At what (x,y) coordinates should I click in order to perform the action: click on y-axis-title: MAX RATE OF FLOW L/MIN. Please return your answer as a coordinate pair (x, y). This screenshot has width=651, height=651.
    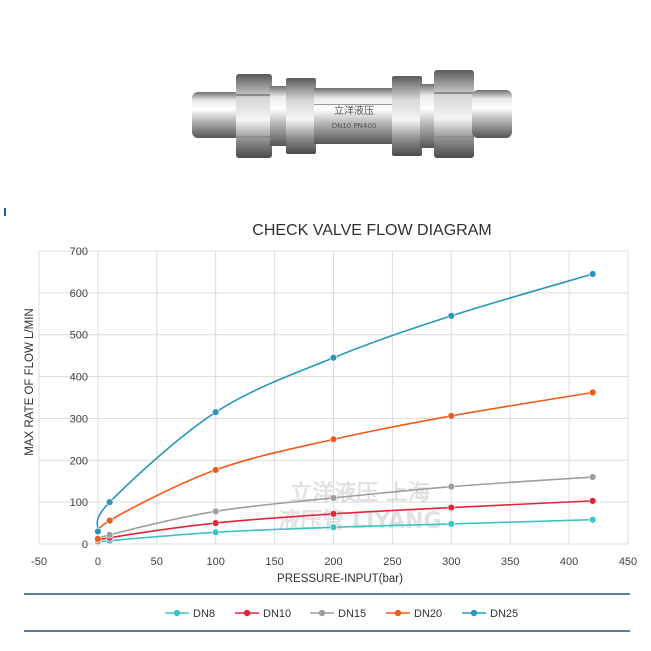
    Looking at the image, I should click on (30, 381).